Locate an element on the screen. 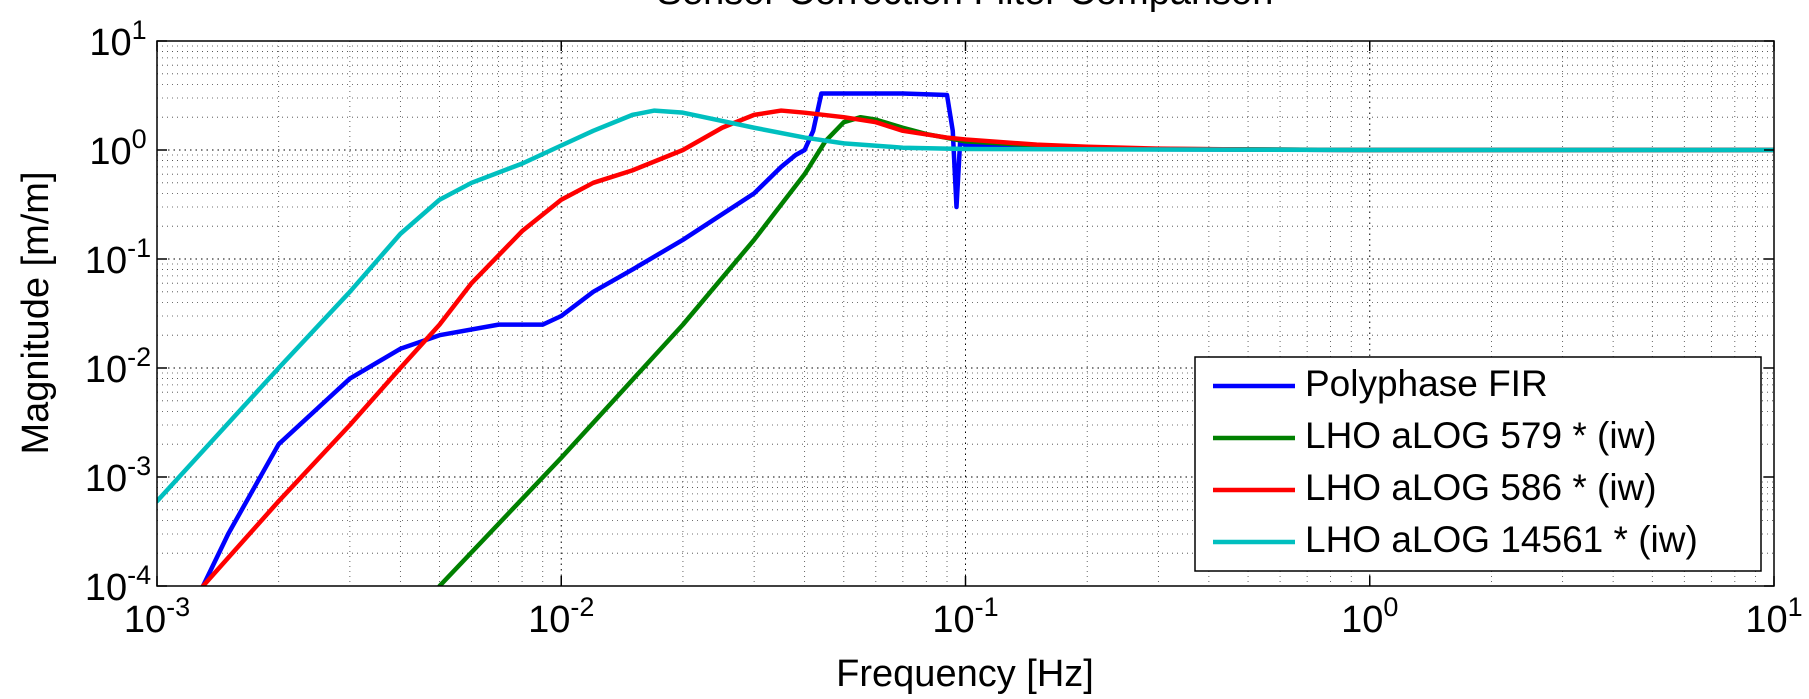  x-tick-label: 10⁰ is located at coordinates (1369, 616).